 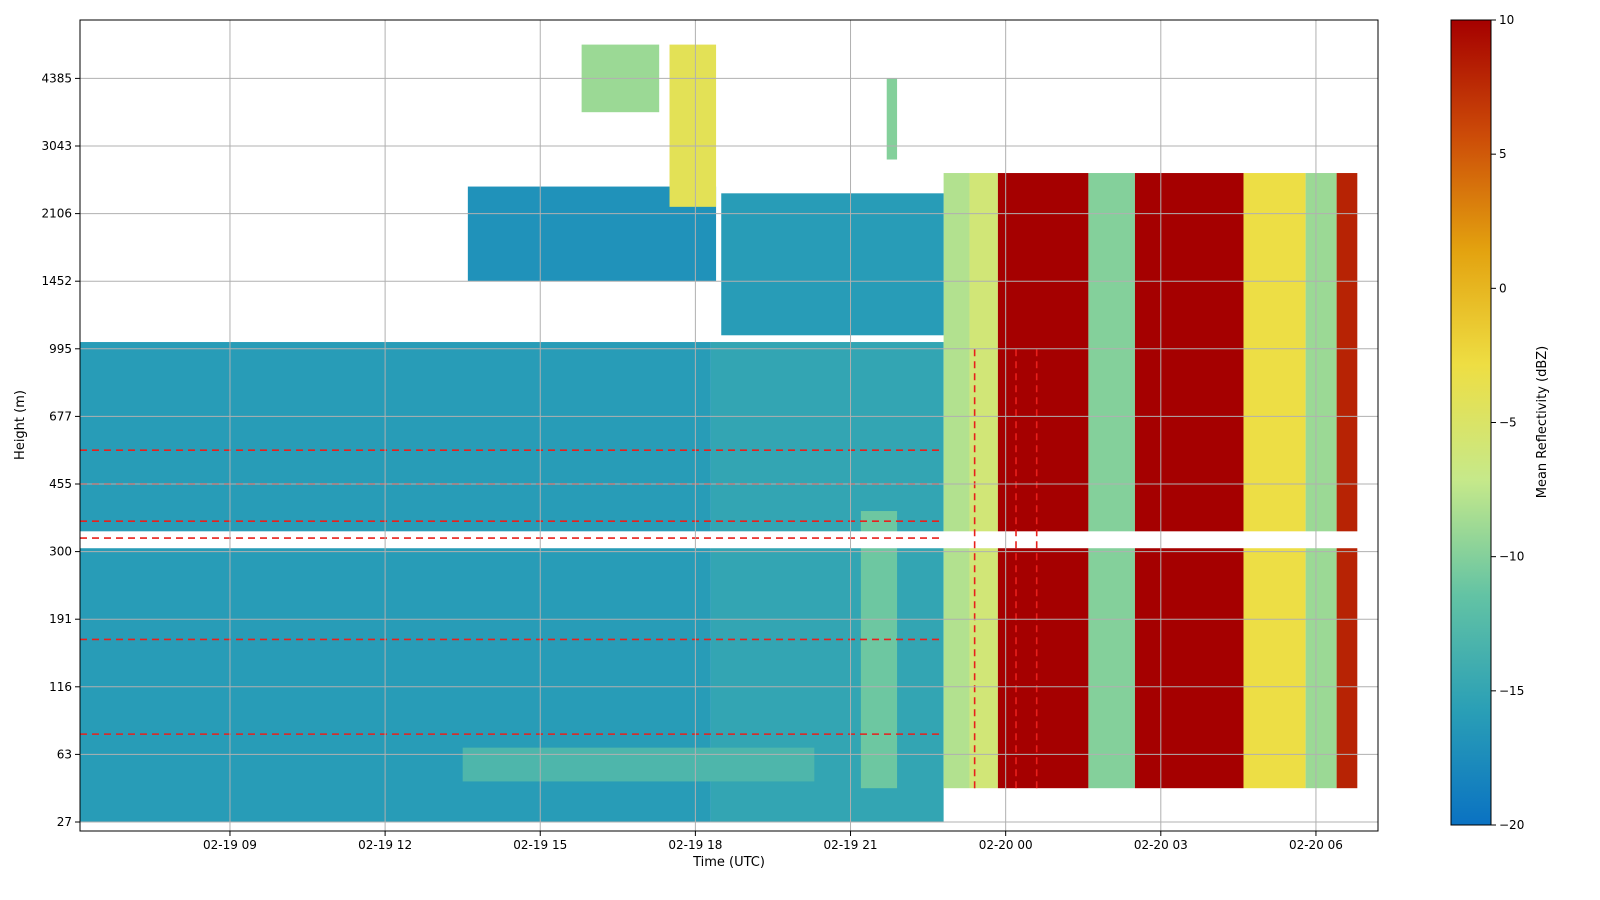 What do you see at coordinates (1506, 20) in the screenshot?
I see `colorbar-tick-label: 10` at bounding box center [1506, 20].